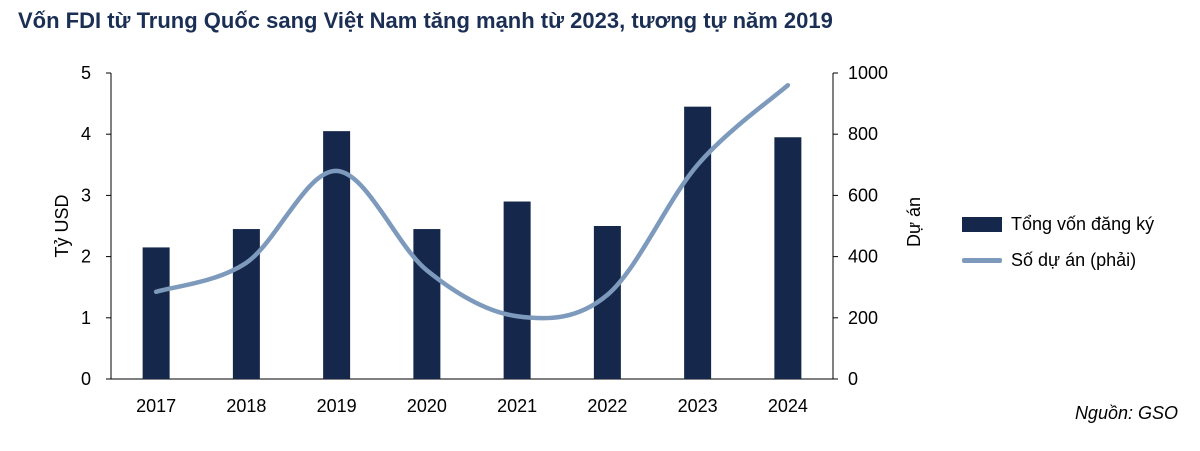 The height and width of the screenshot is (451, 1200). What do you see at coordinates (982, 260) in the screenshot?
I see `legend-swatch-line` at bounding box center [982, 260].